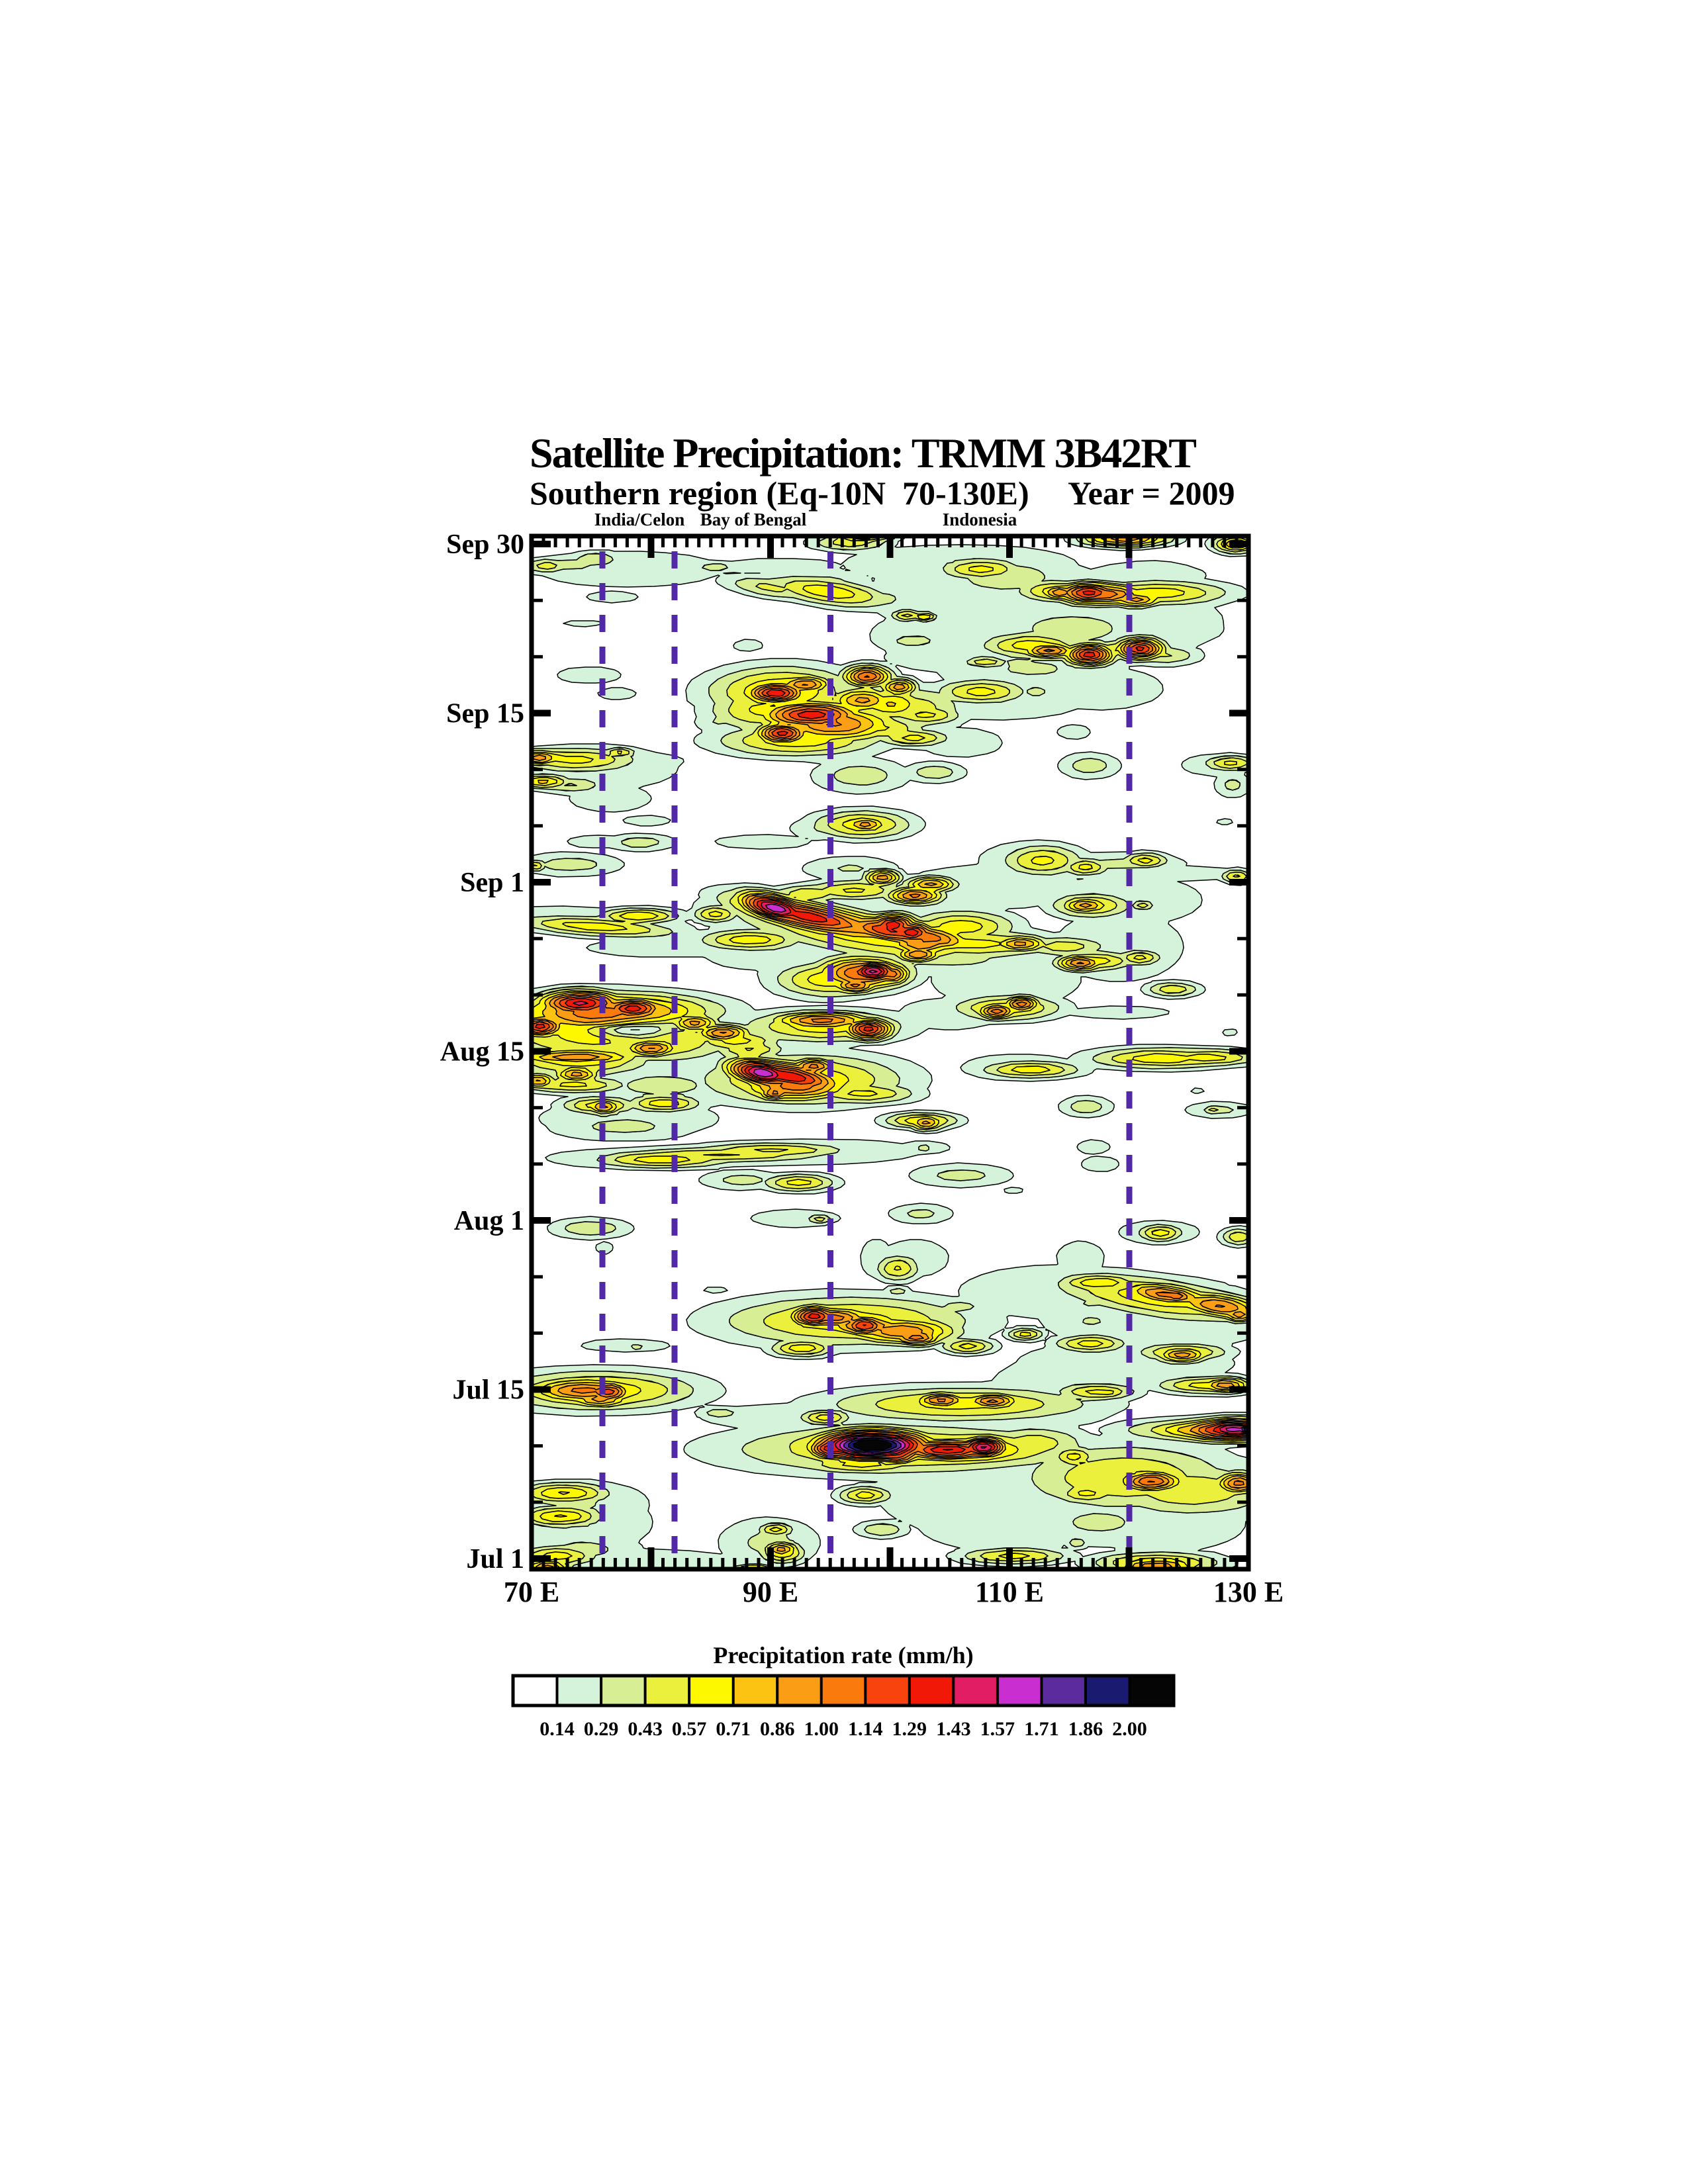 The width and height of the screenshot is (1688, 2184). I want to click on svg-text: Sep 30, so click(485, 544).